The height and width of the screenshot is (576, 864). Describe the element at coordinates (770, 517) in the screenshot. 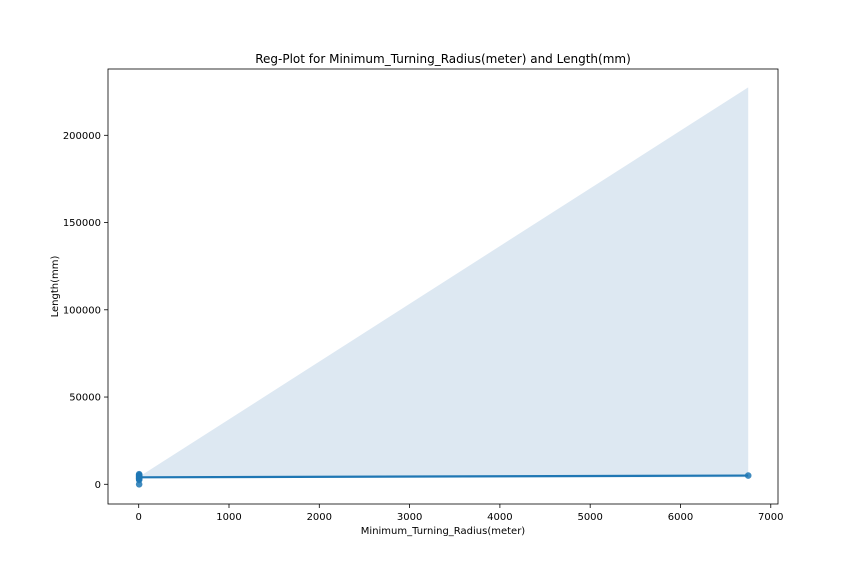

I see `x-tick-label: 7000` at that location.